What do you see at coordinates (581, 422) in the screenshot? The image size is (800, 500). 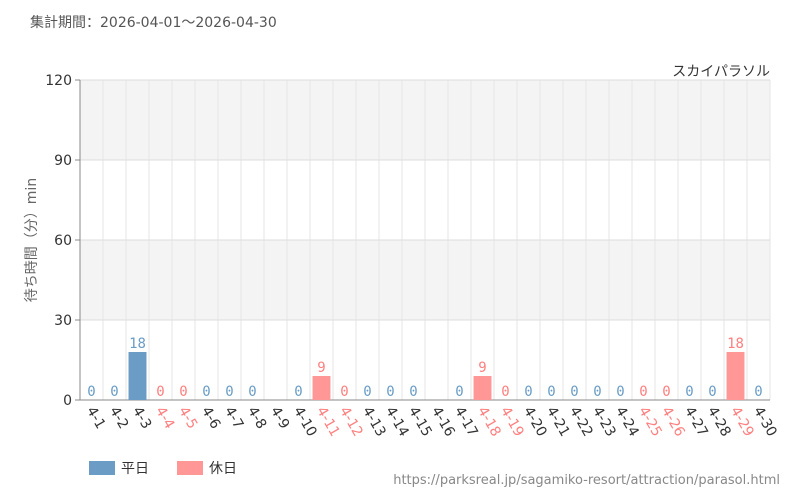 I see `x-tick-label-4-22: 4-22` at bounding box center [581, 422].